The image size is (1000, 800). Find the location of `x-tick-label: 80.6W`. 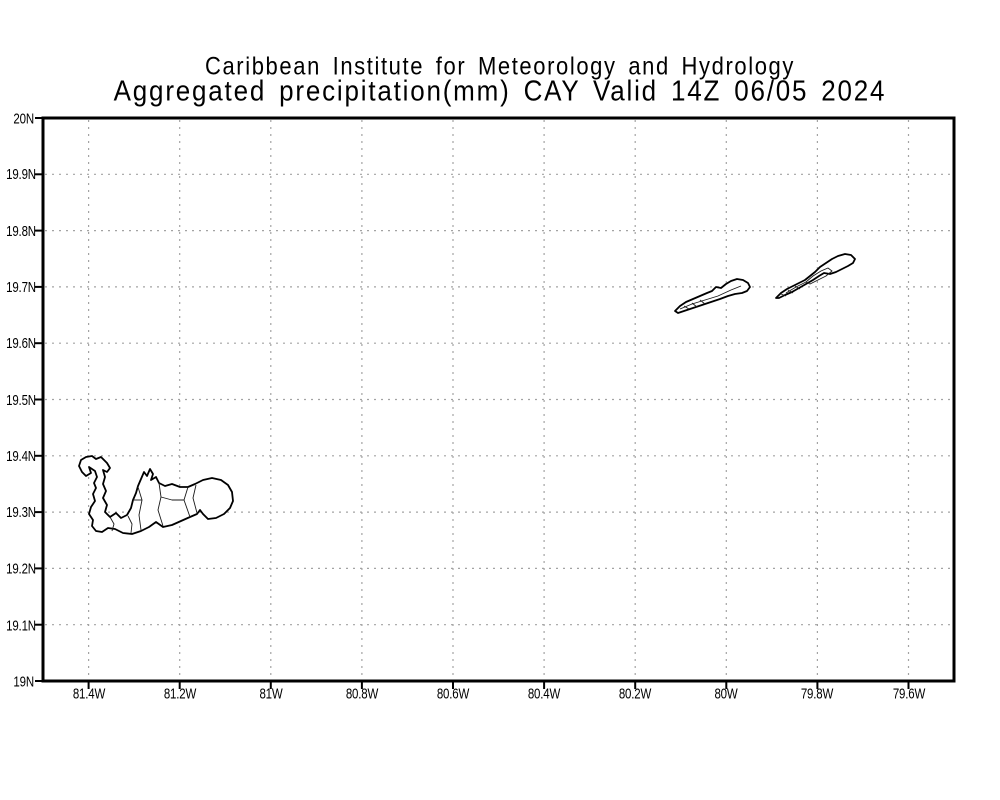

x-tick-label: 80.6W is located at coordinates (453, 693).